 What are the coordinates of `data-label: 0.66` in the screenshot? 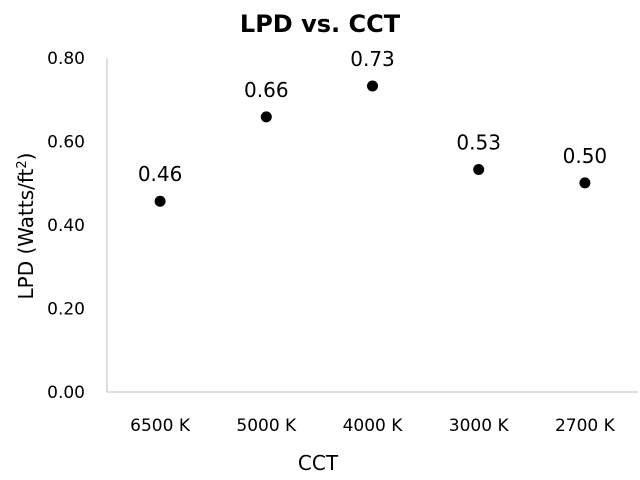 It's located at (266, 90).